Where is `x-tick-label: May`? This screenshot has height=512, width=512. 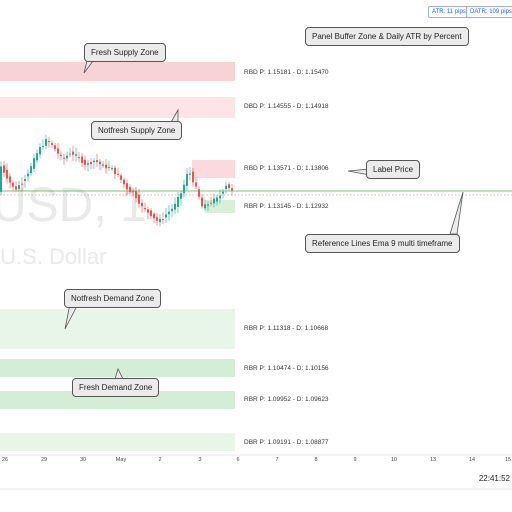 x-tick-label: May is located at coordinates (121, 460).